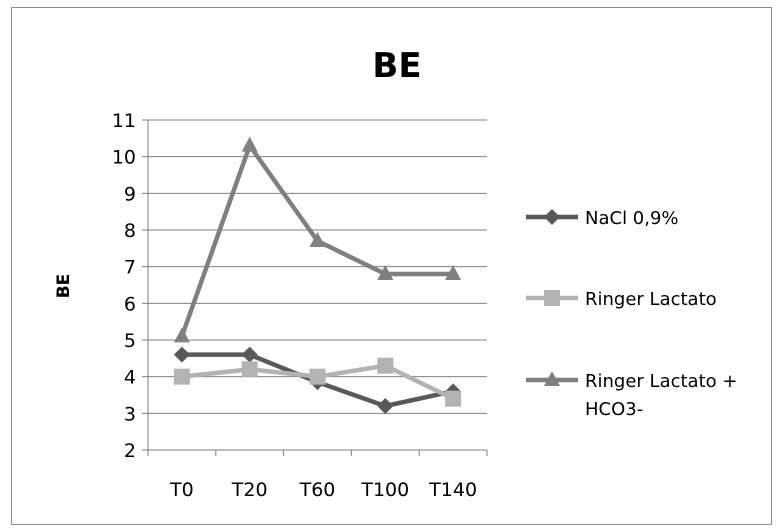 The image size is (776, 529). I want to click on y-tick-label: 9, so click(130, 194).